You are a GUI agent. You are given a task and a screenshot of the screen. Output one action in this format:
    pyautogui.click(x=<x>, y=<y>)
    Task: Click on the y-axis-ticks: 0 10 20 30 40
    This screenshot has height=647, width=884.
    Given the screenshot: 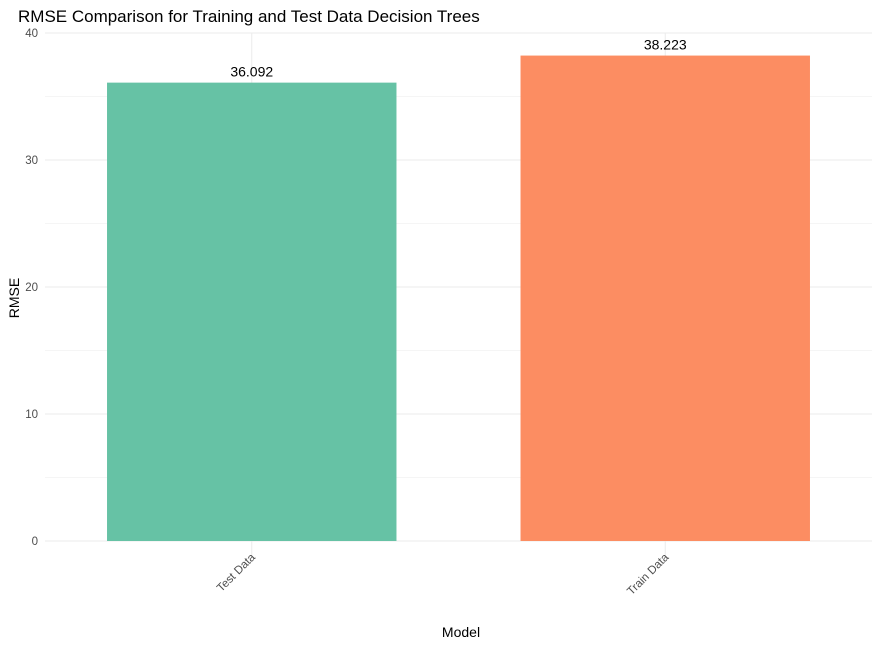 What is the action you would take?
    pyautogui.click(x=31, y=288)
    